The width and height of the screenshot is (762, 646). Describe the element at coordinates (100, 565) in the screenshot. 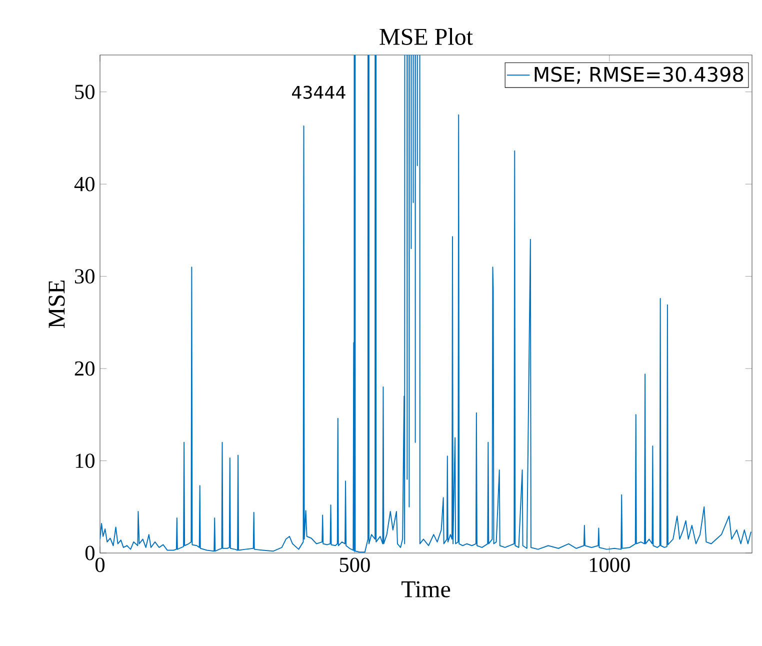

I see `x-tick-label: 0` at that location.